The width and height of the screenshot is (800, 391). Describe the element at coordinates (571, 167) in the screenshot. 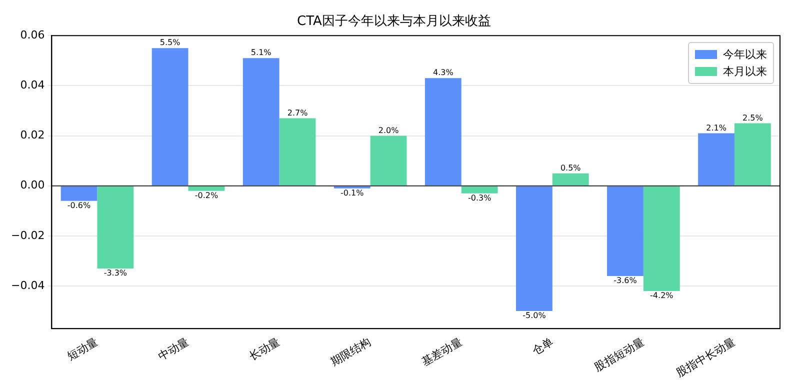

I see `data-label: 0.5%` at that location.